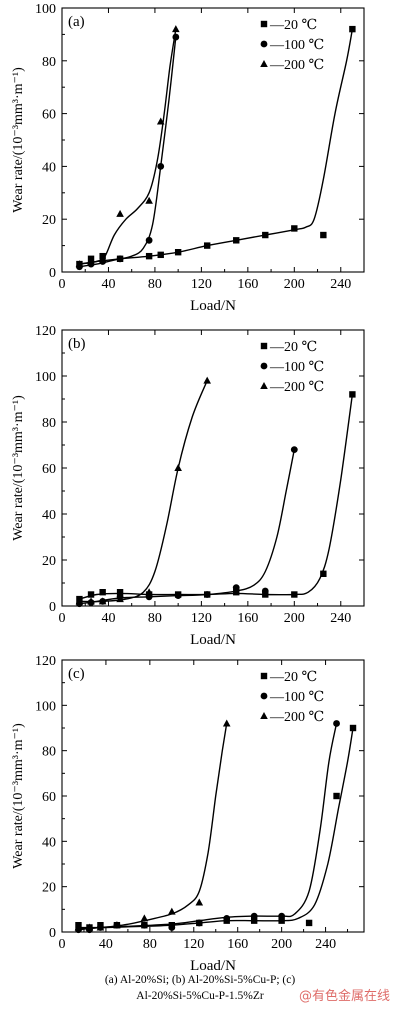  I want to click on panel-label: (c), so click(76, 674).